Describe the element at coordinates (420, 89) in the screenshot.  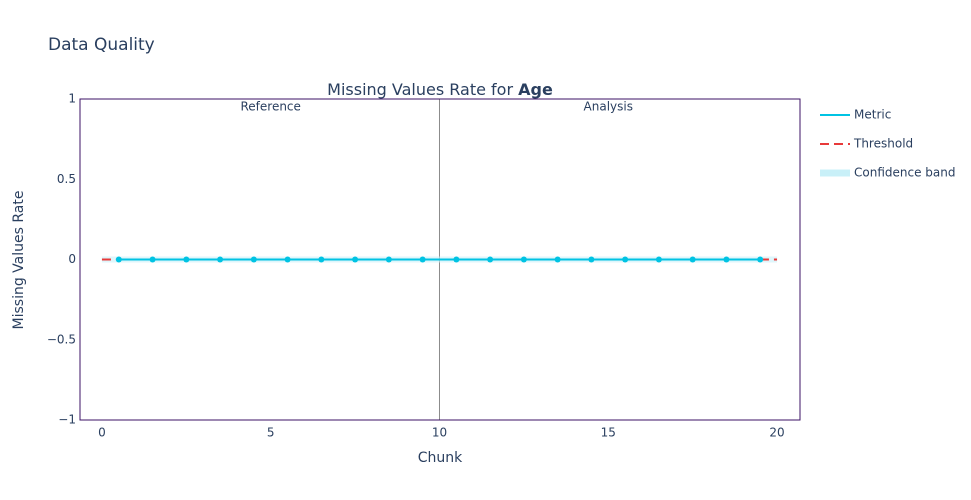
I see `chart-title-text: Missing Values Rate for` at that location.